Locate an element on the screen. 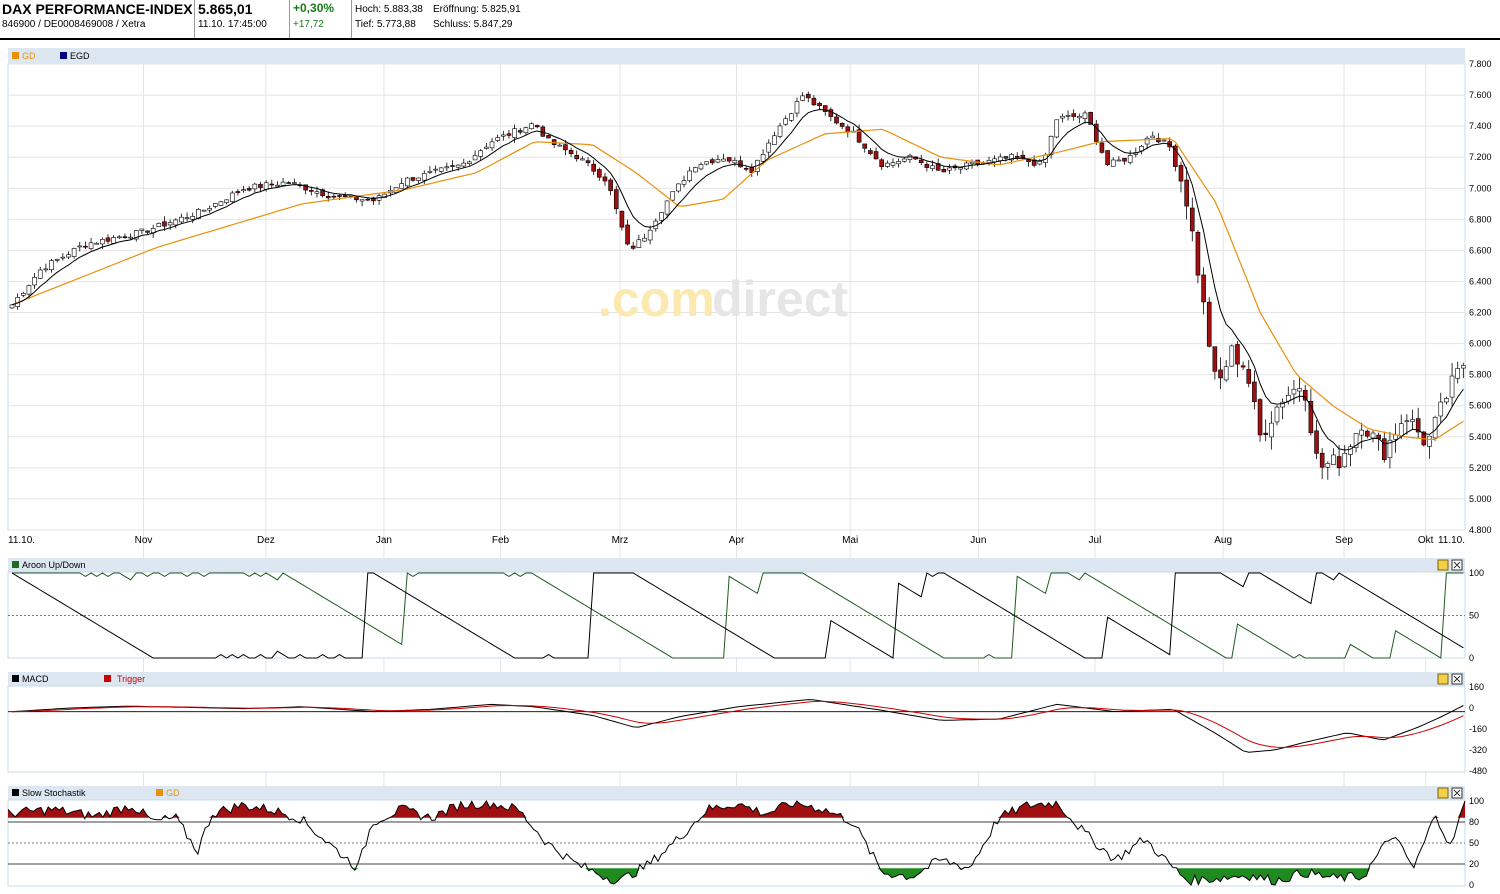 Image resolution: width=1500 pixels, height=894 pixels. stoch-gd-label: GD is located at coordinates (173, 793).